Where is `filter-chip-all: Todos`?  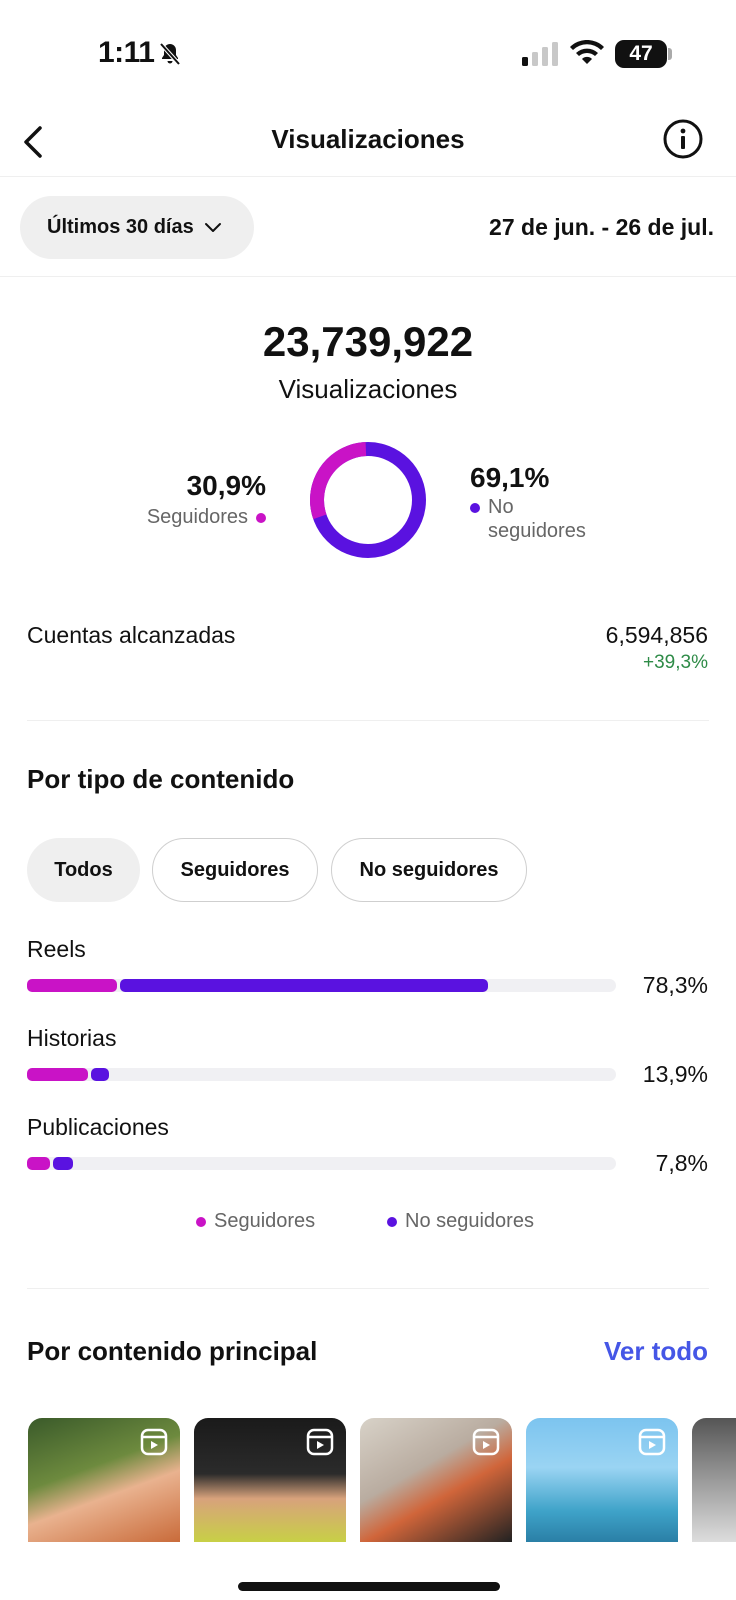
filter-chip-all: Todos is located at coordinates (83, 870).